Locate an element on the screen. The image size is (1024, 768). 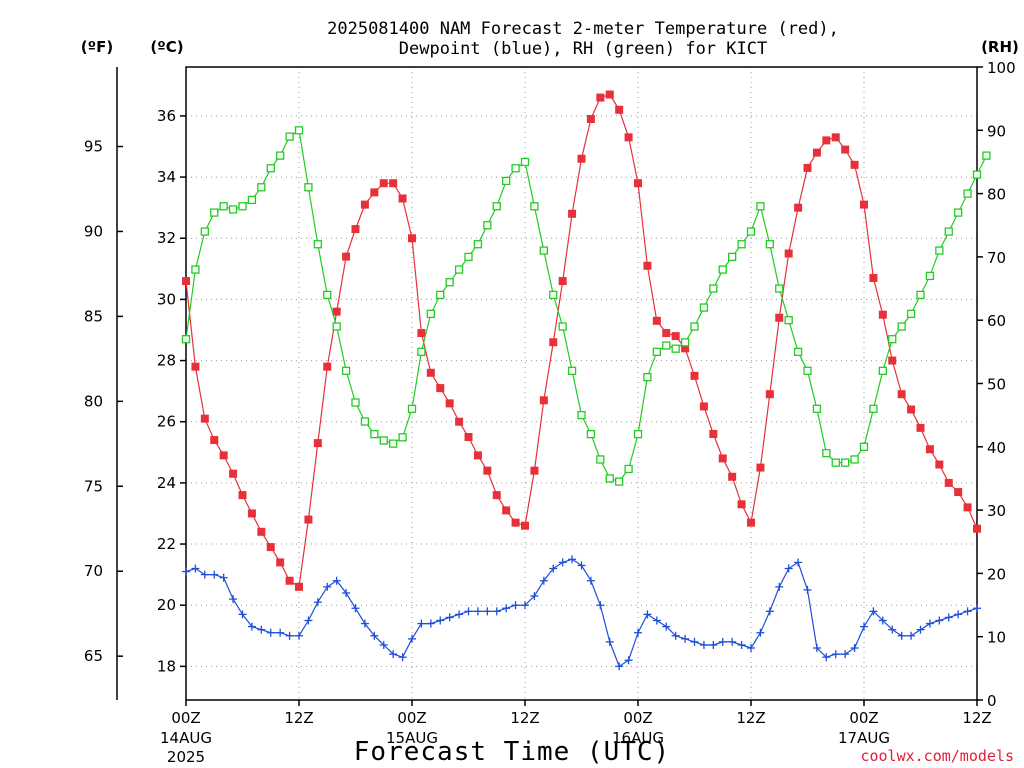
rh-tick-label: 40 is located at coordinates (996, 448).